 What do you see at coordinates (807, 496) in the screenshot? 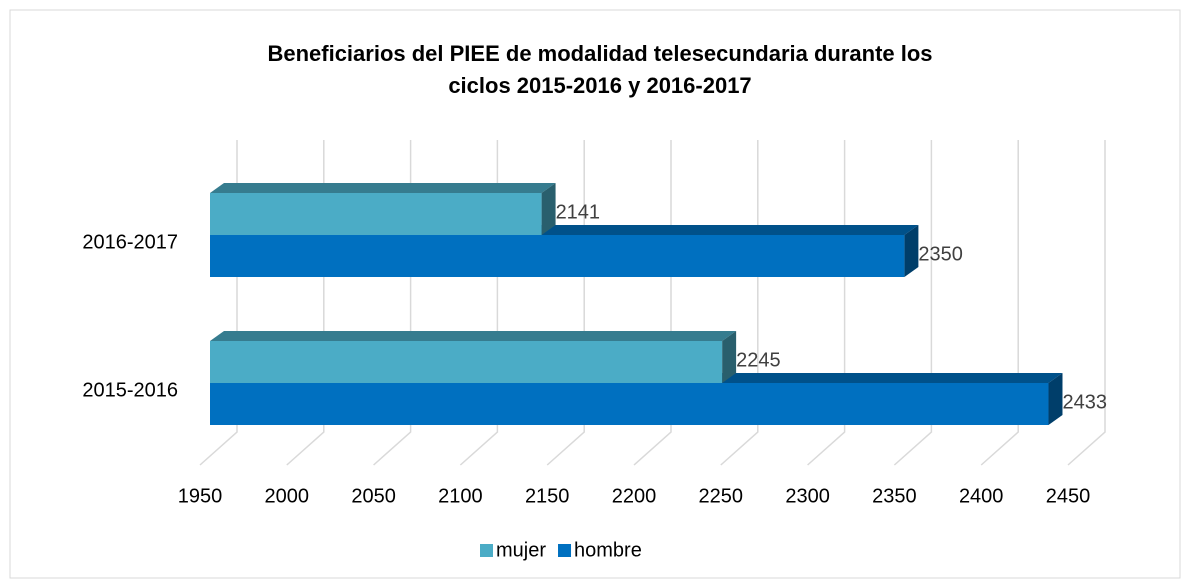
I see `x-tick-label: 2300` at bounding box center [807, 496].